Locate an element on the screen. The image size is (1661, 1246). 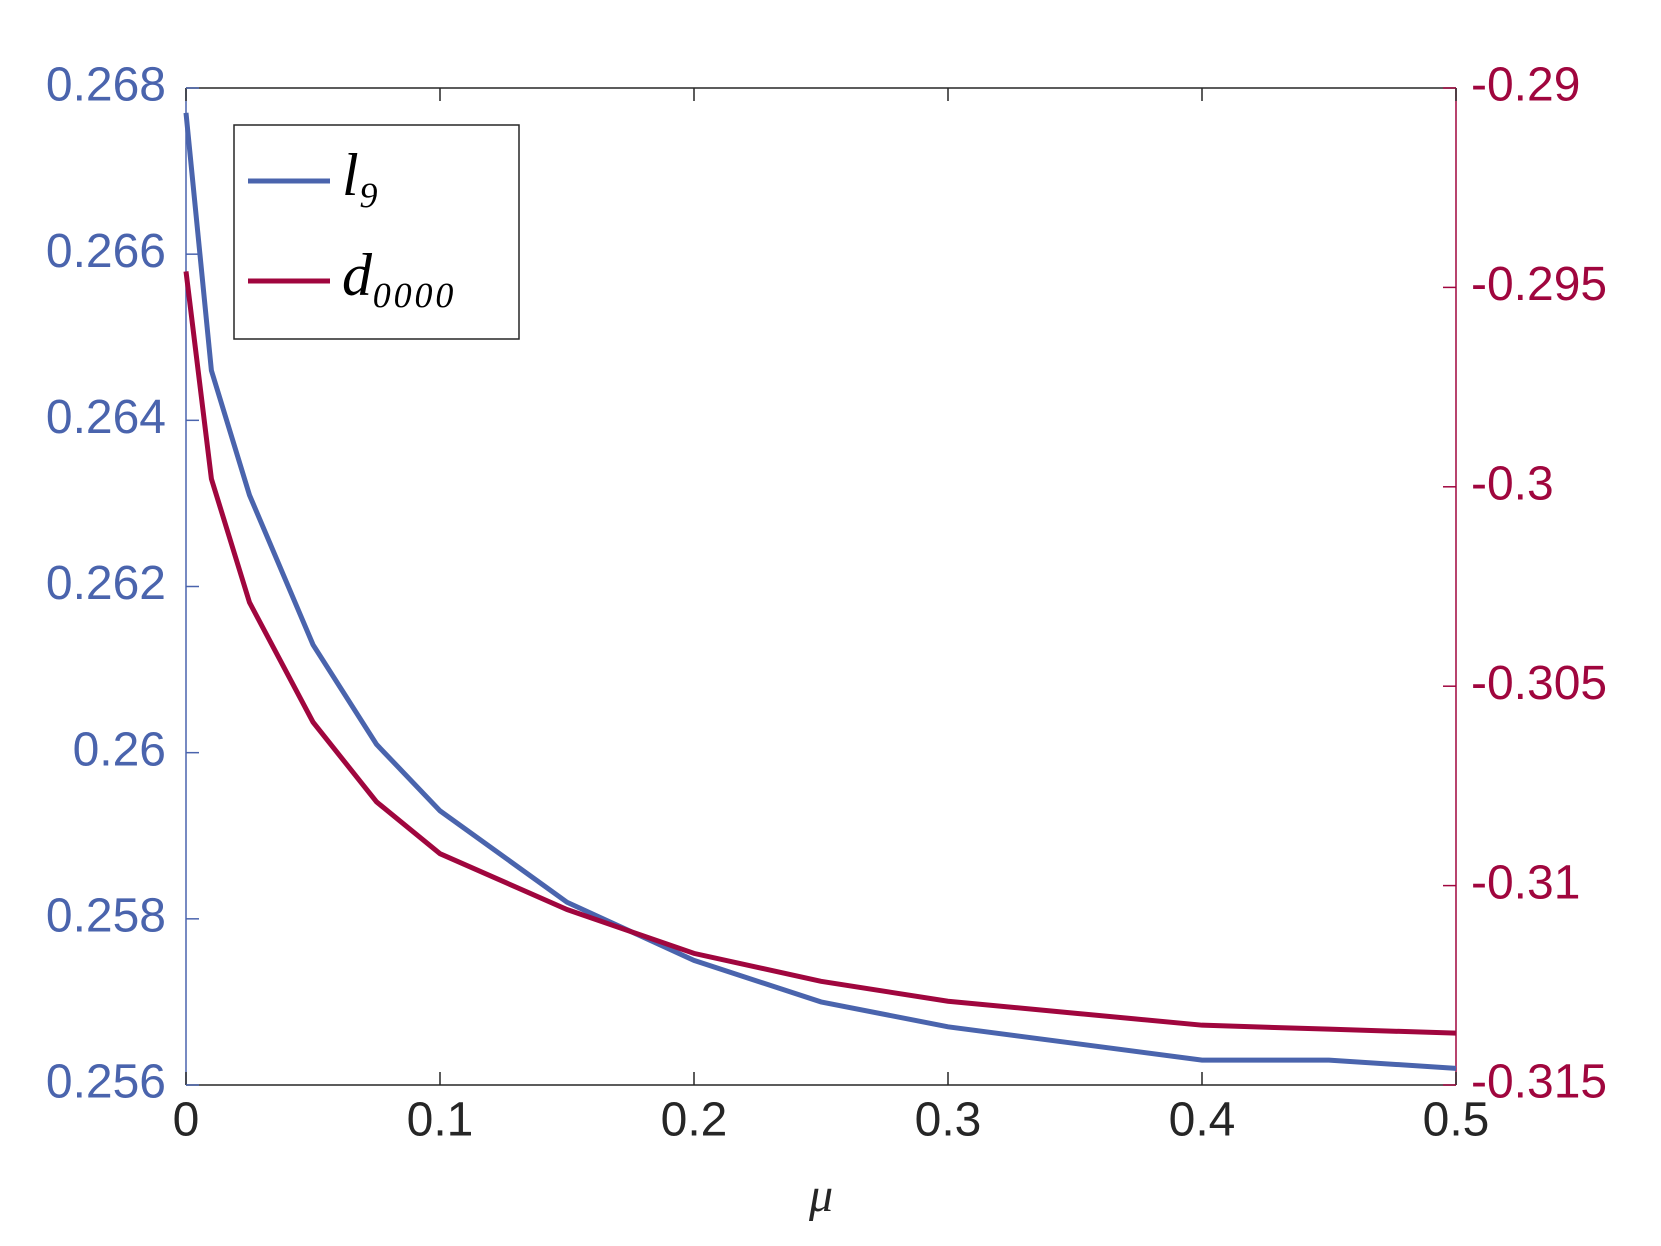
x-tick-label: 0.5 is located at coordinates (1456, 1120).